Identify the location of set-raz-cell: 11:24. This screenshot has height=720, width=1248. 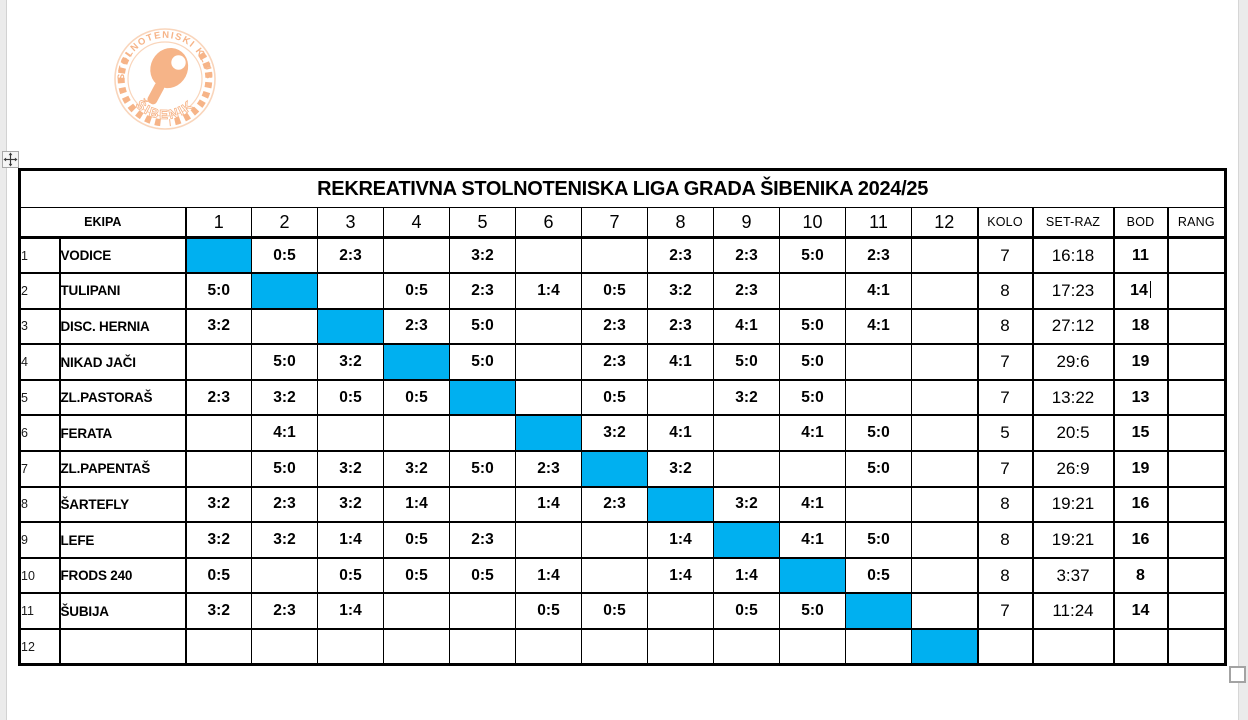
(1072, 612).